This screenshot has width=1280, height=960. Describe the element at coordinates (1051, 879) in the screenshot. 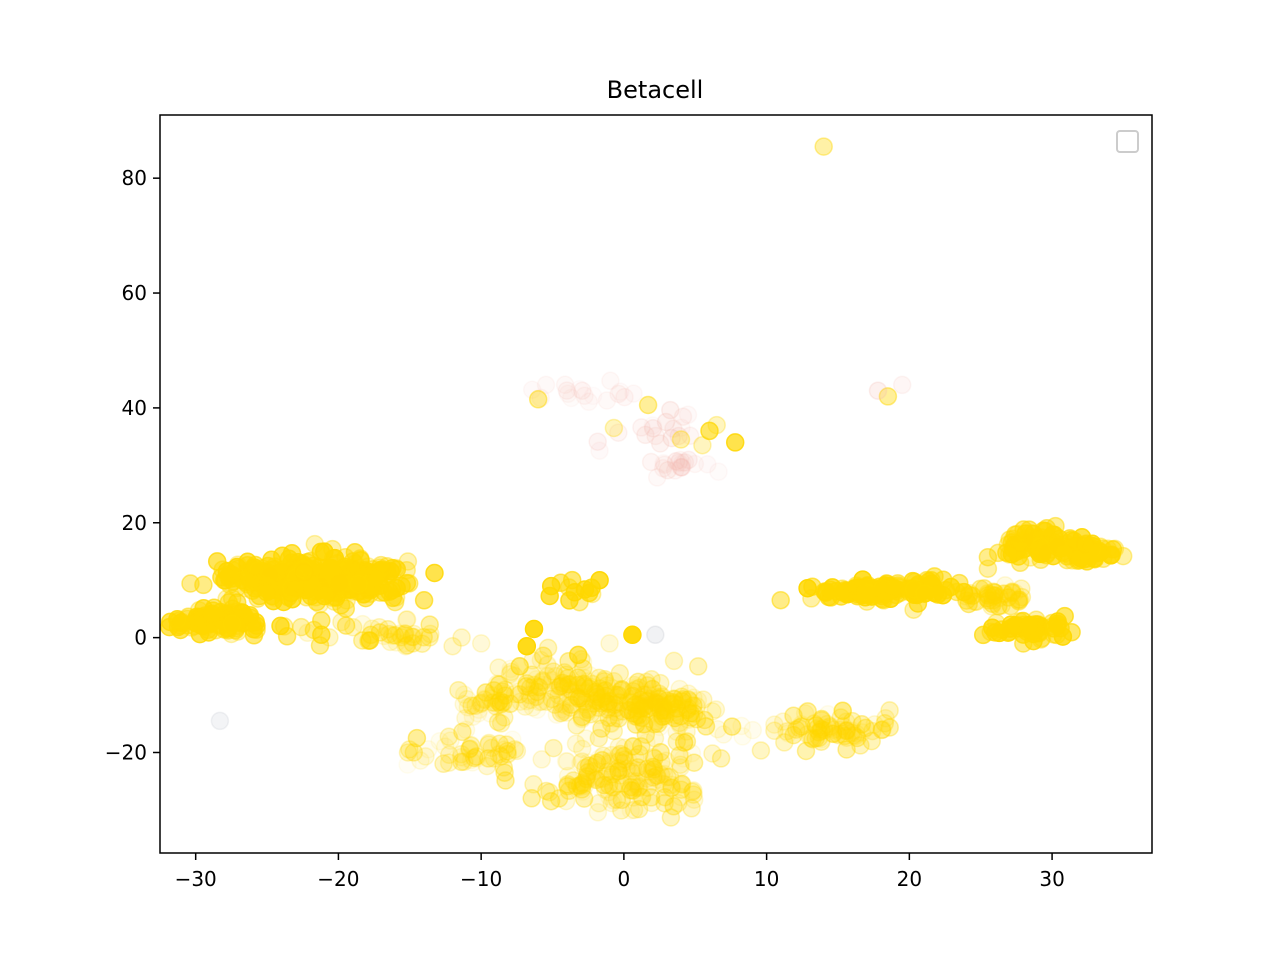

I see `x-tick-label: 30` at that location.